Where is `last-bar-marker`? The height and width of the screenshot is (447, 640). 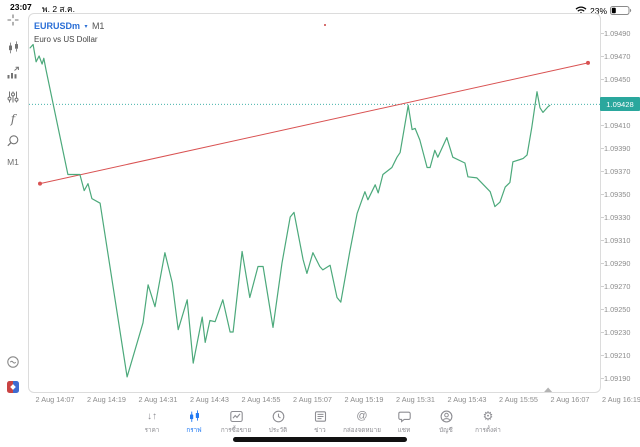
last-bar-marker is located at coordinates (548, 389).